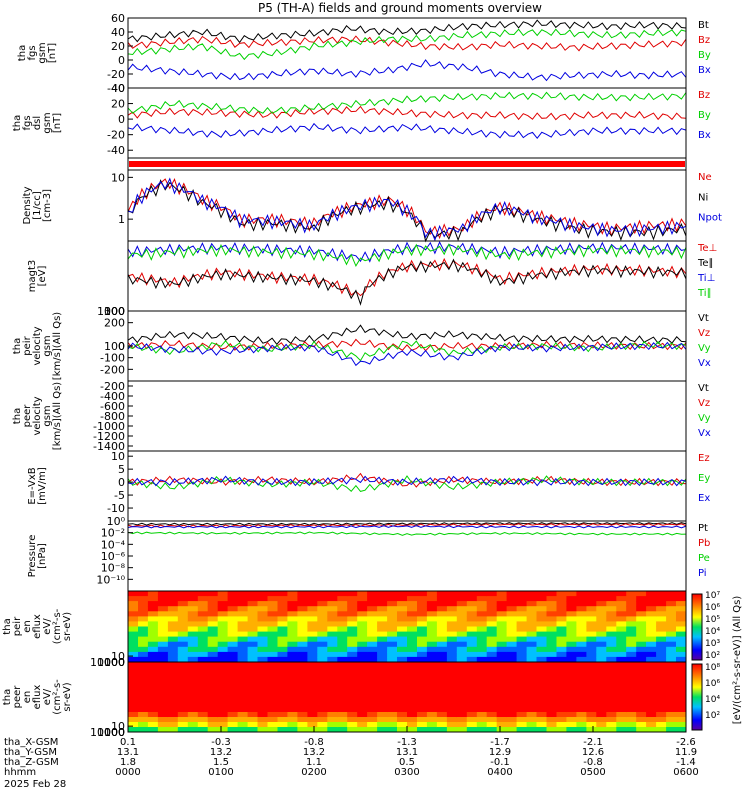  What do you see at coordinates (697, 627) in the screenshot?
I see `colorbar-top` at bounding box center [697, 627].